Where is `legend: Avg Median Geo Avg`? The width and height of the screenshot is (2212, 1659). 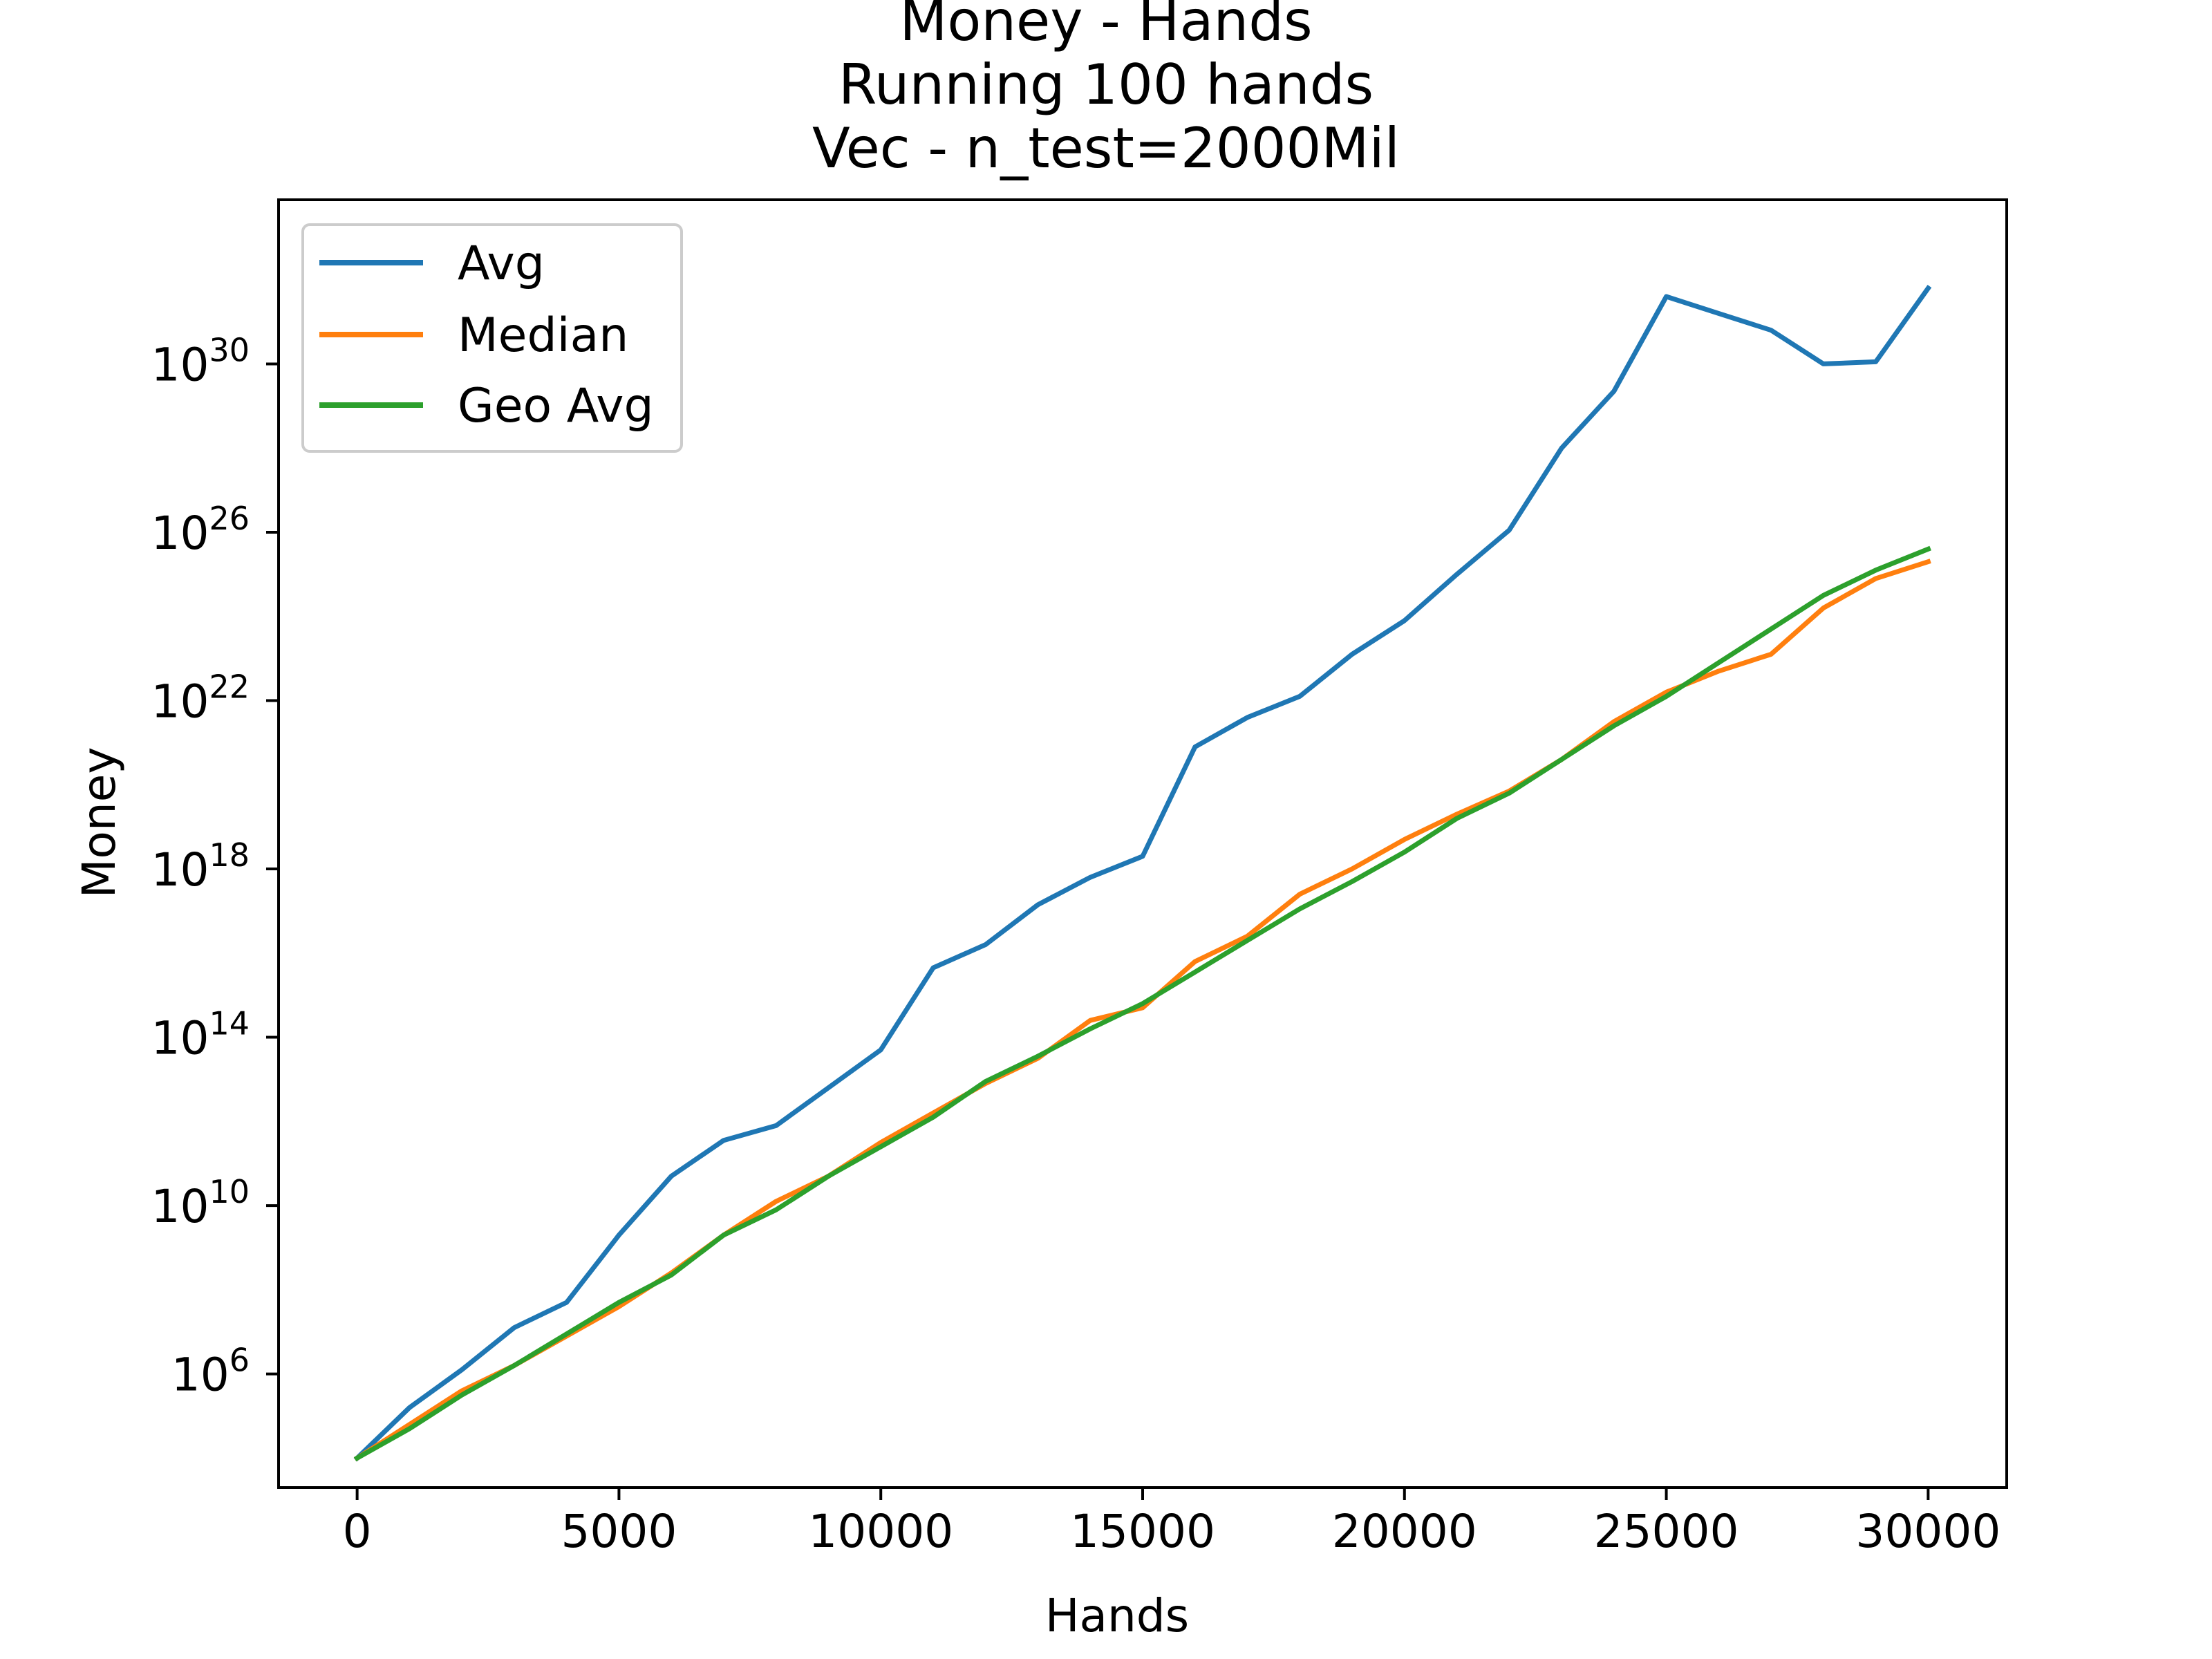 legend: Avg Median Geo Avg is located at coordinates (492, 338).